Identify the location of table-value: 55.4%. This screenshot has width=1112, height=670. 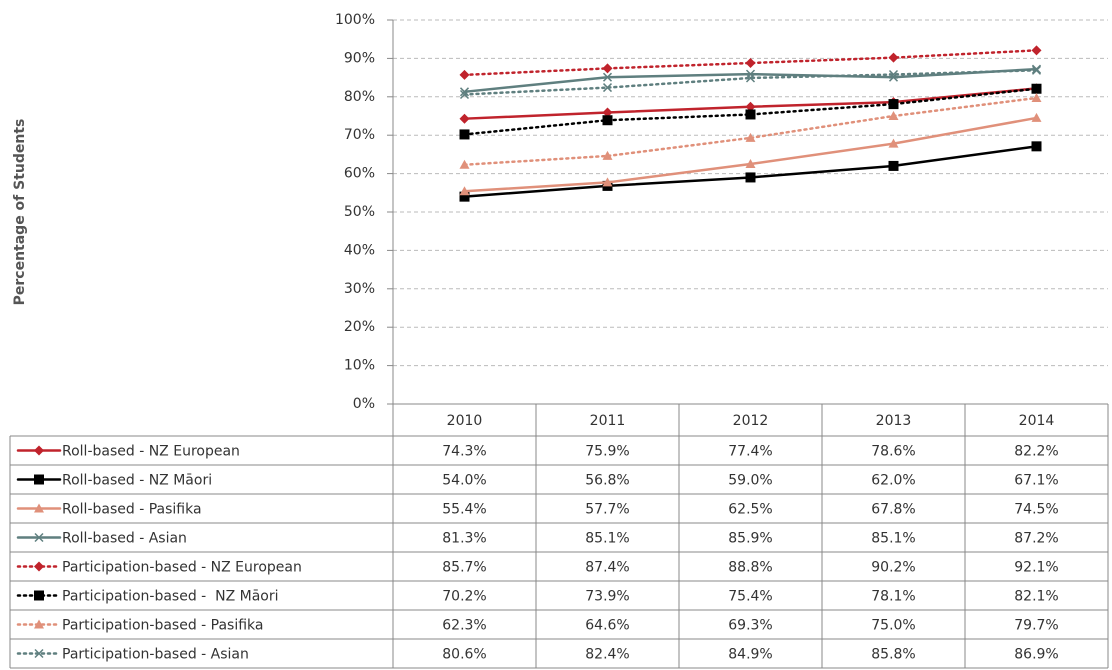
(464, 510).